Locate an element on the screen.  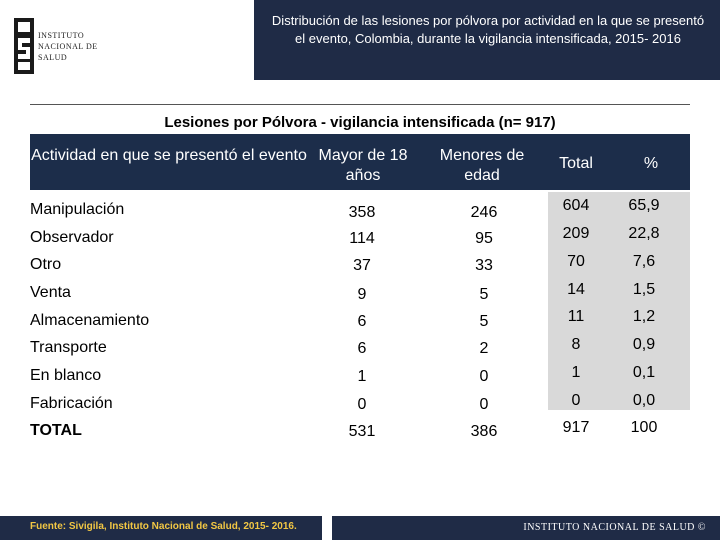
cell-total: 1 is located at coordinates (576, 372).